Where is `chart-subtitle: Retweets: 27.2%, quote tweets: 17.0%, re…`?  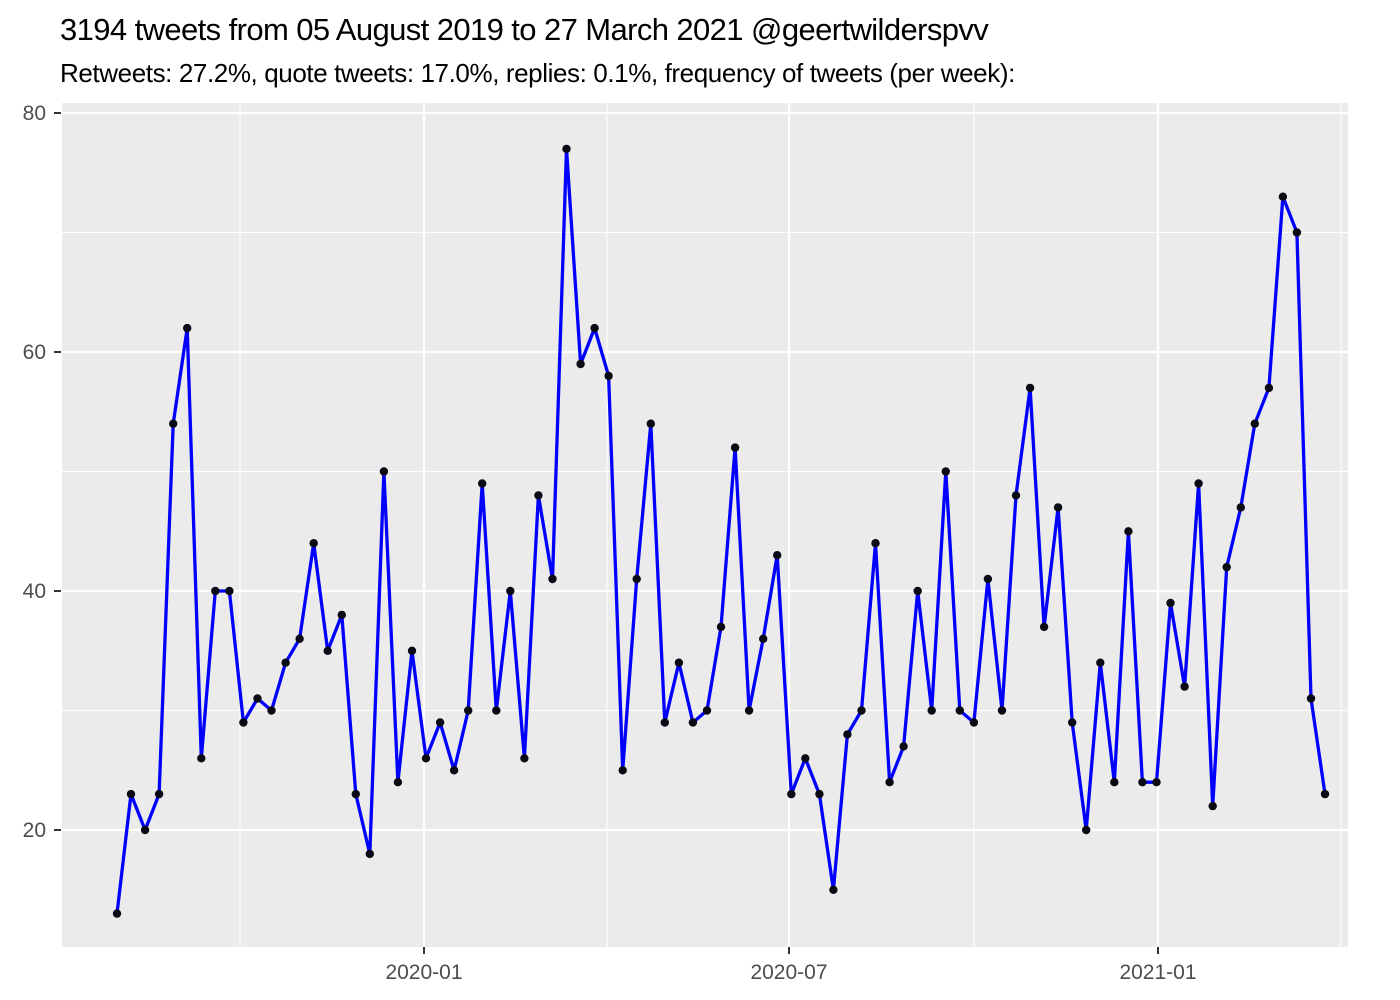
chart-subtitle: Retweets: 27.2%, quote tweets: 17.0%, re… is located at coordinates (537, 73).